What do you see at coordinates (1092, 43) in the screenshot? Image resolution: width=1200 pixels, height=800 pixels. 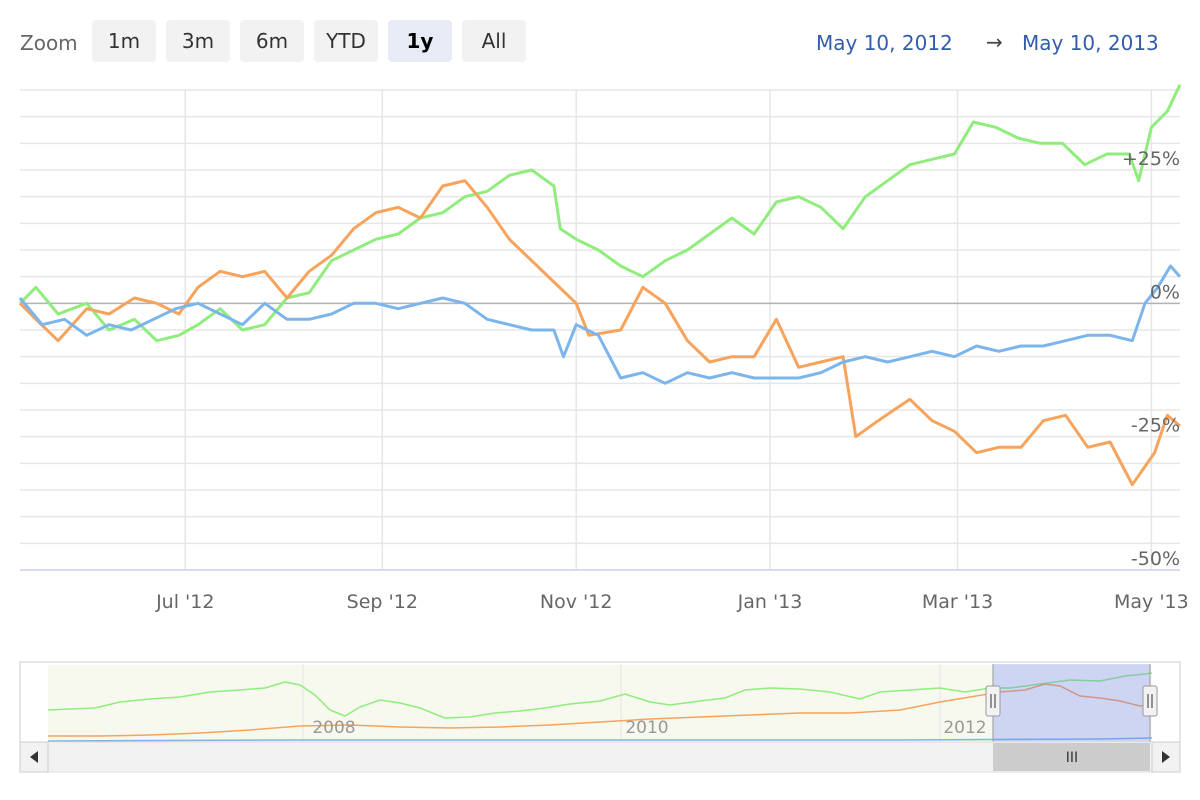 I see `to-date-input` at bounding box center [1092, 43].